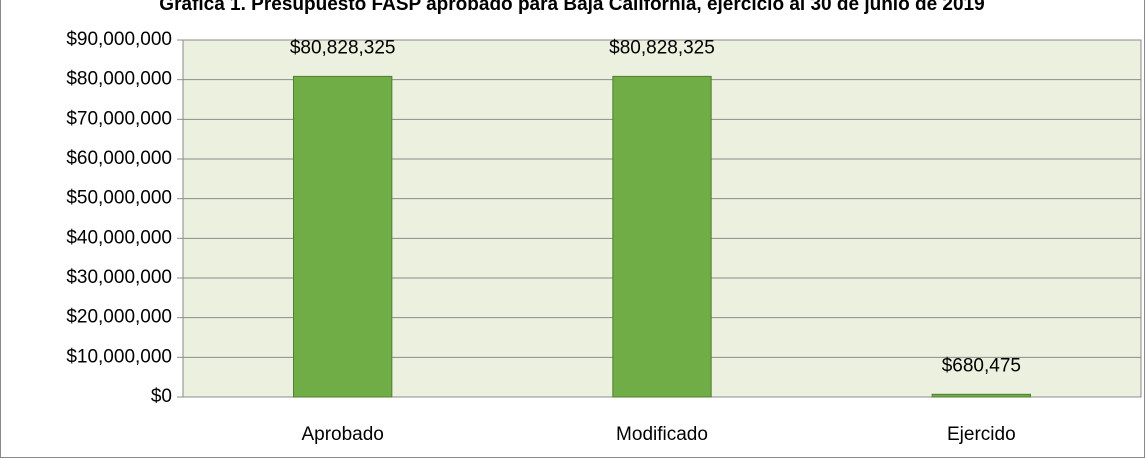  Describe the element at coordinates (119, 277) in the screenshot. I see `y-tick-label: $30,000,000` at that location.